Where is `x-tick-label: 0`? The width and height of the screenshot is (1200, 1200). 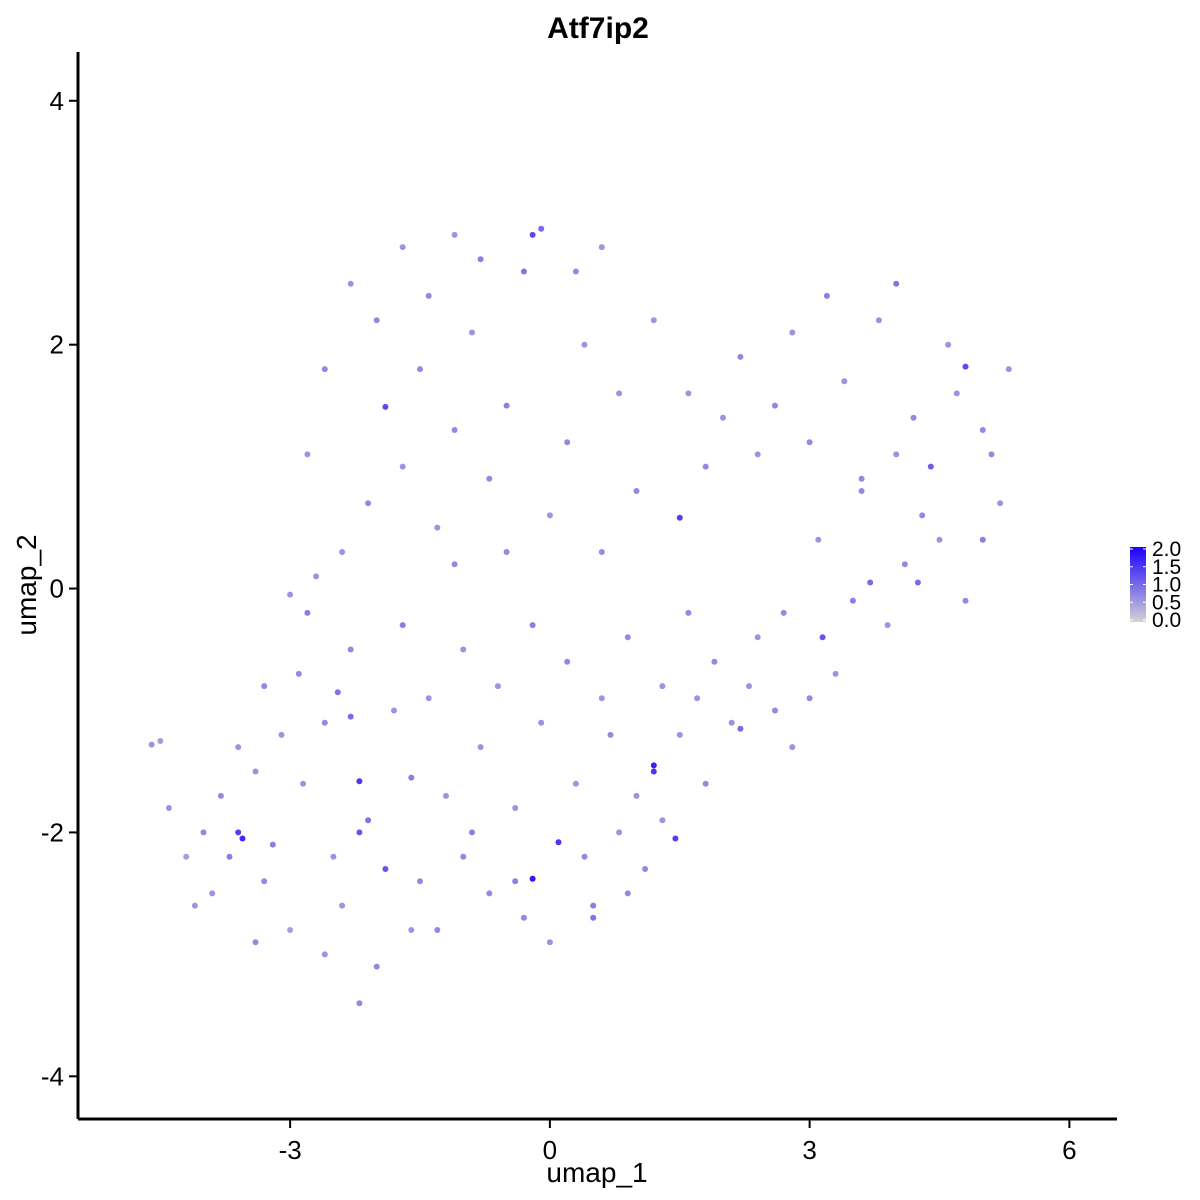 x-tick-label: 0 is located at coordinates (550, 1150).